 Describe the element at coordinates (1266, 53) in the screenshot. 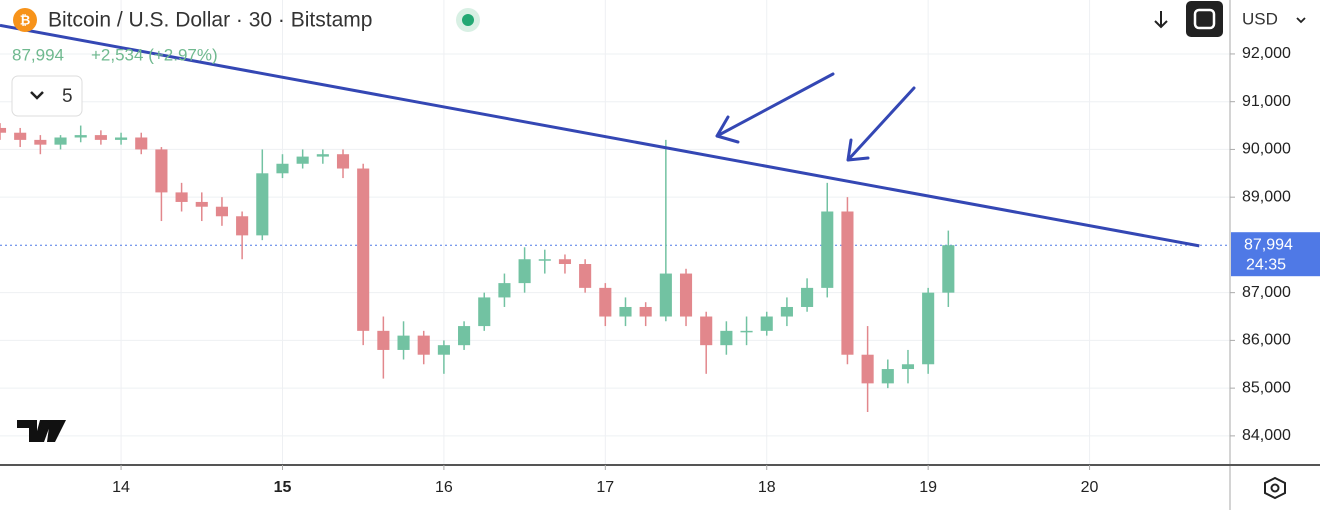

I see `y-tick-label: 92,000` at that location.